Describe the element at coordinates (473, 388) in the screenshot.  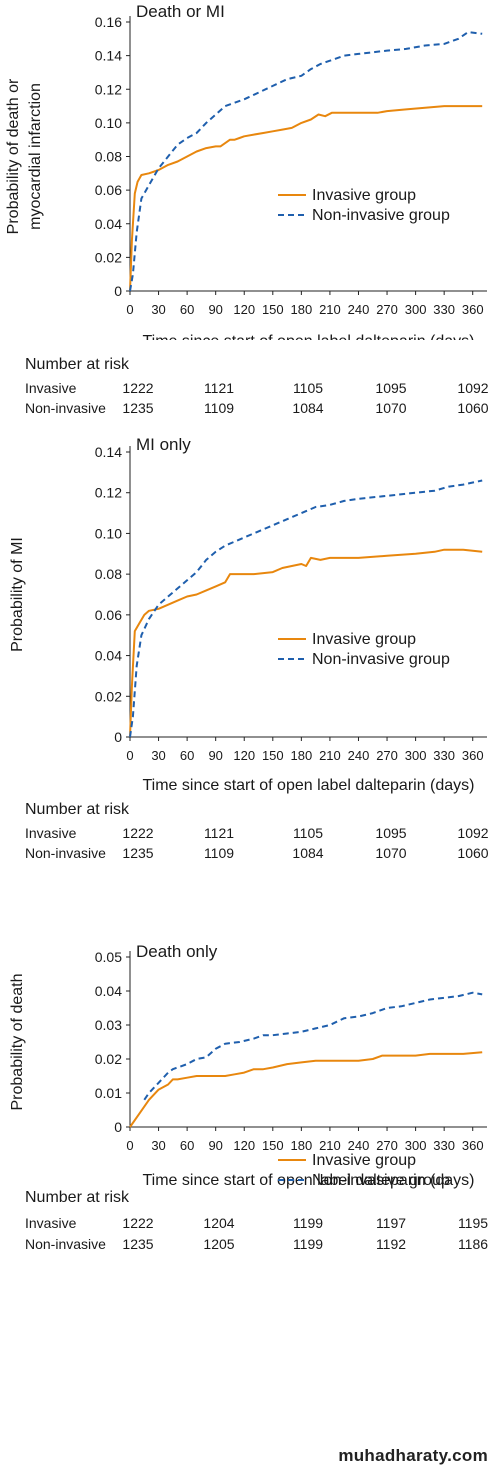
I see `risk-cell: 1092` at that location.